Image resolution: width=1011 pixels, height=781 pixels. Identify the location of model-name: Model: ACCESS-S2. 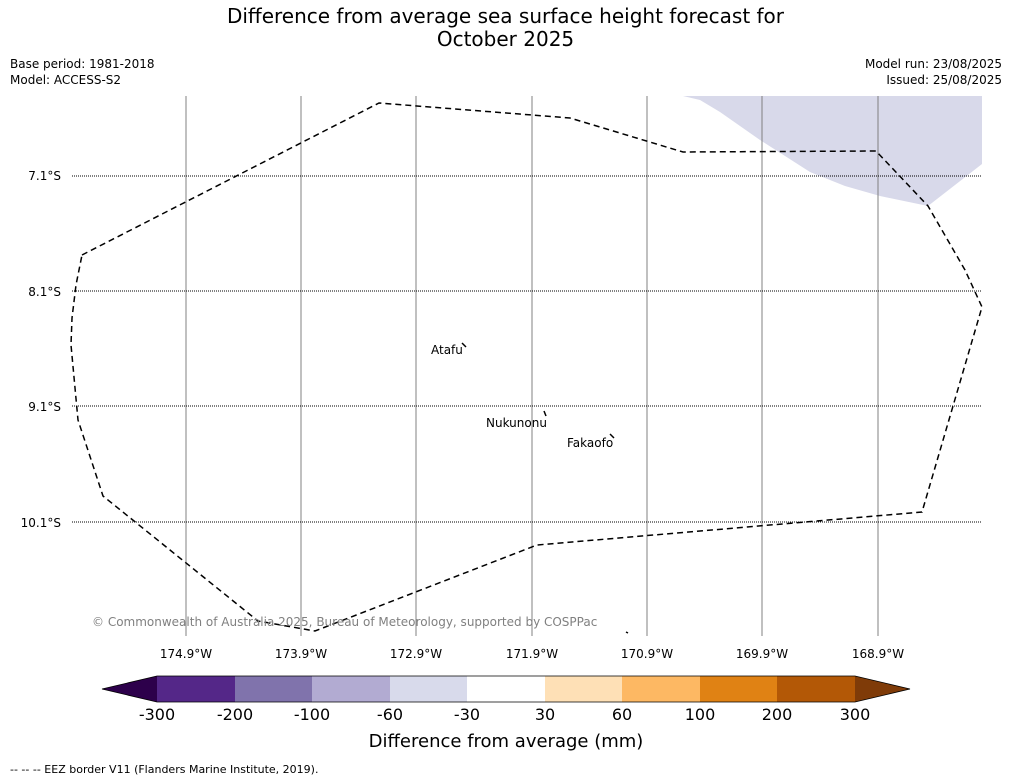
(66, 80).